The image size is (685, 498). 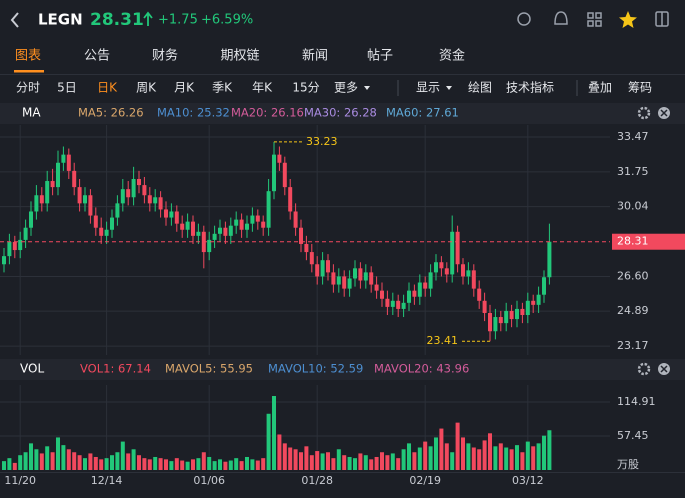 What do you see at coordinates (28, 88) in the screenshot?
I see `toolbar-button: 分时` at bounding box center [28, 88].